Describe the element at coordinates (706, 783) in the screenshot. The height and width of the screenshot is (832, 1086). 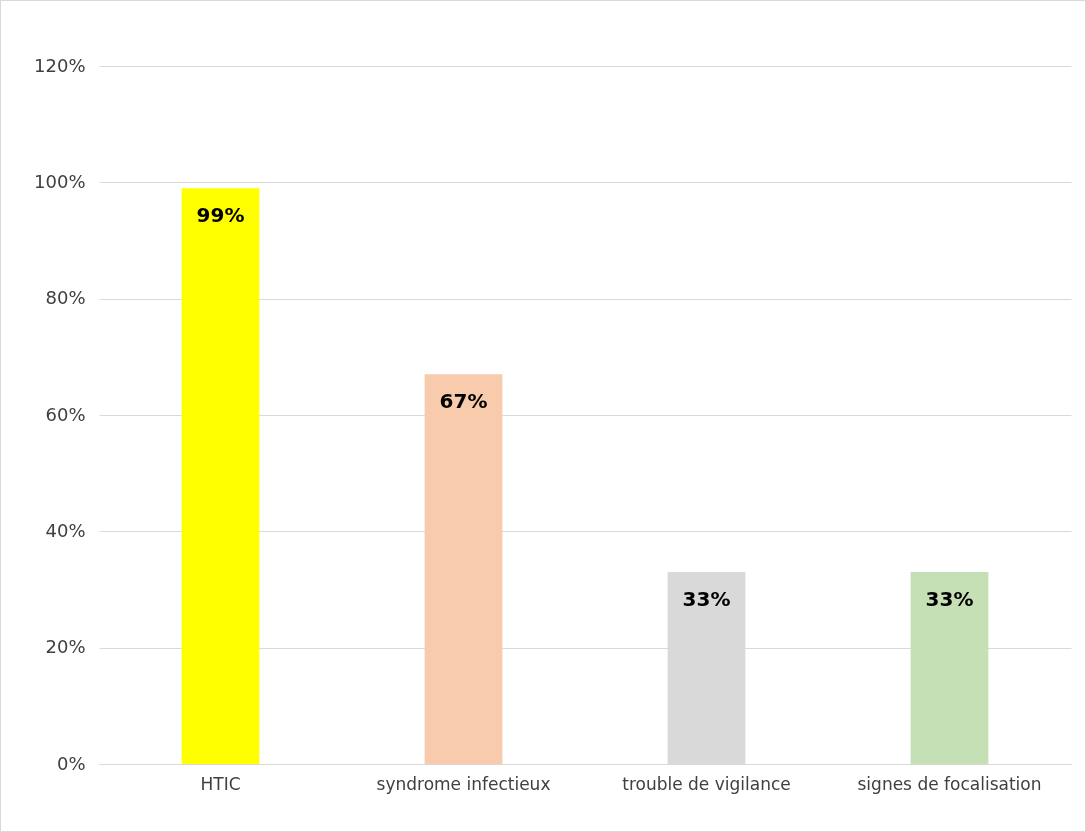
I see `x-tick-label: trouble de vigilance` at that location.